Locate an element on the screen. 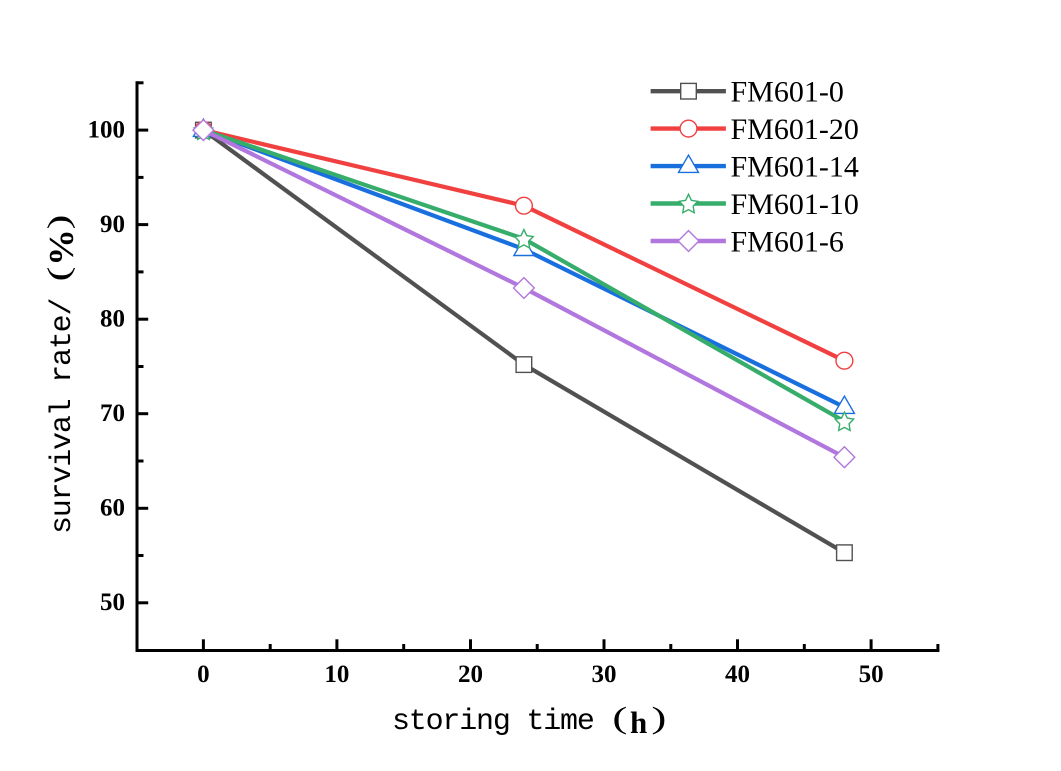  svg-text: storing time is located at coordinates (493, 722).